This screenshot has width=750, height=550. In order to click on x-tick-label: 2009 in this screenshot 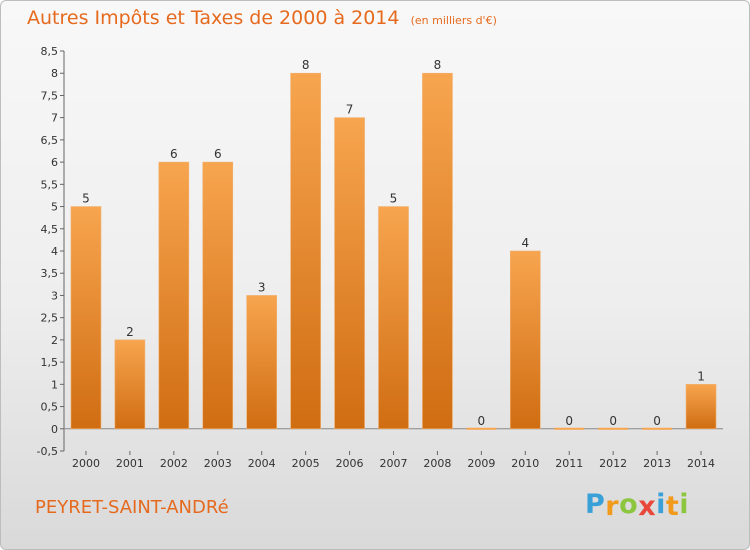, I will do `click(481, 463)`.